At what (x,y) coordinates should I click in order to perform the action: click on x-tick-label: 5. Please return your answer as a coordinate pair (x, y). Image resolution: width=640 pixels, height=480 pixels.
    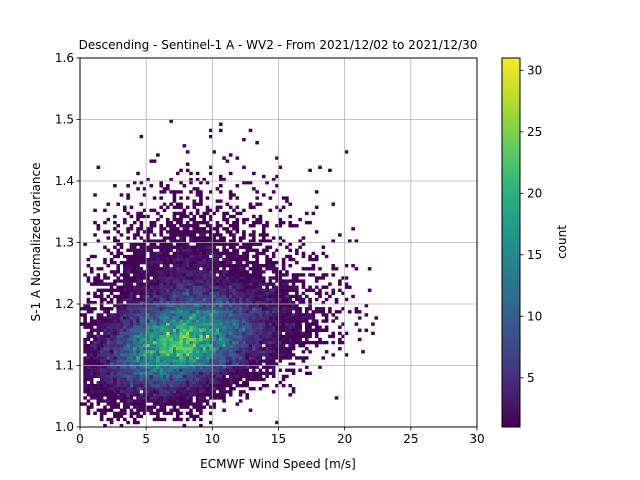
    Looking at the image, I should click on (146, 439).